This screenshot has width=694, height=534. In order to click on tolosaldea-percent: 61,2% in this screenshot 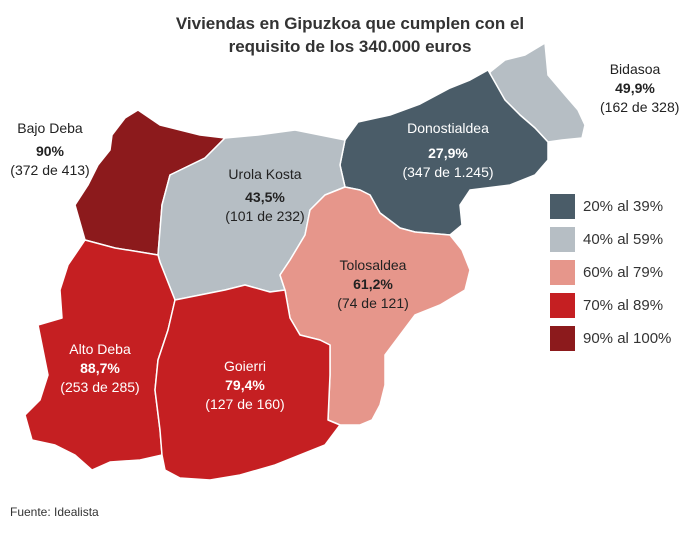, I will do `click(373, 284)`.